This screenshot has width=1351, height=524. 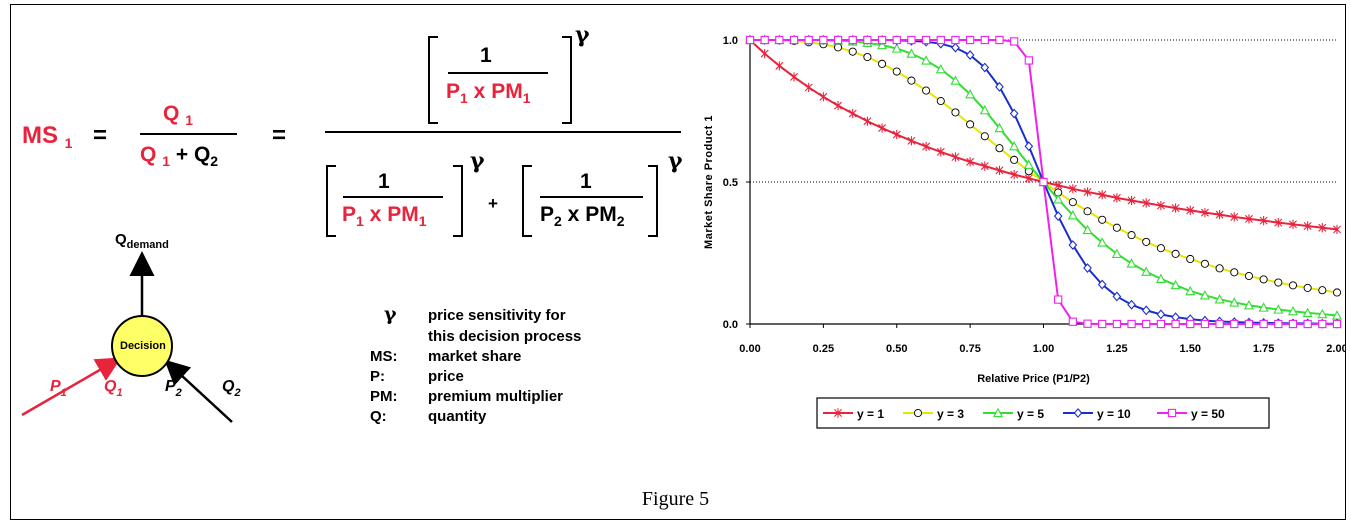 What do you see at coordinates (384, 181) in the screenshot?
I see `term-one: 1` at bounding box center [384, 181].